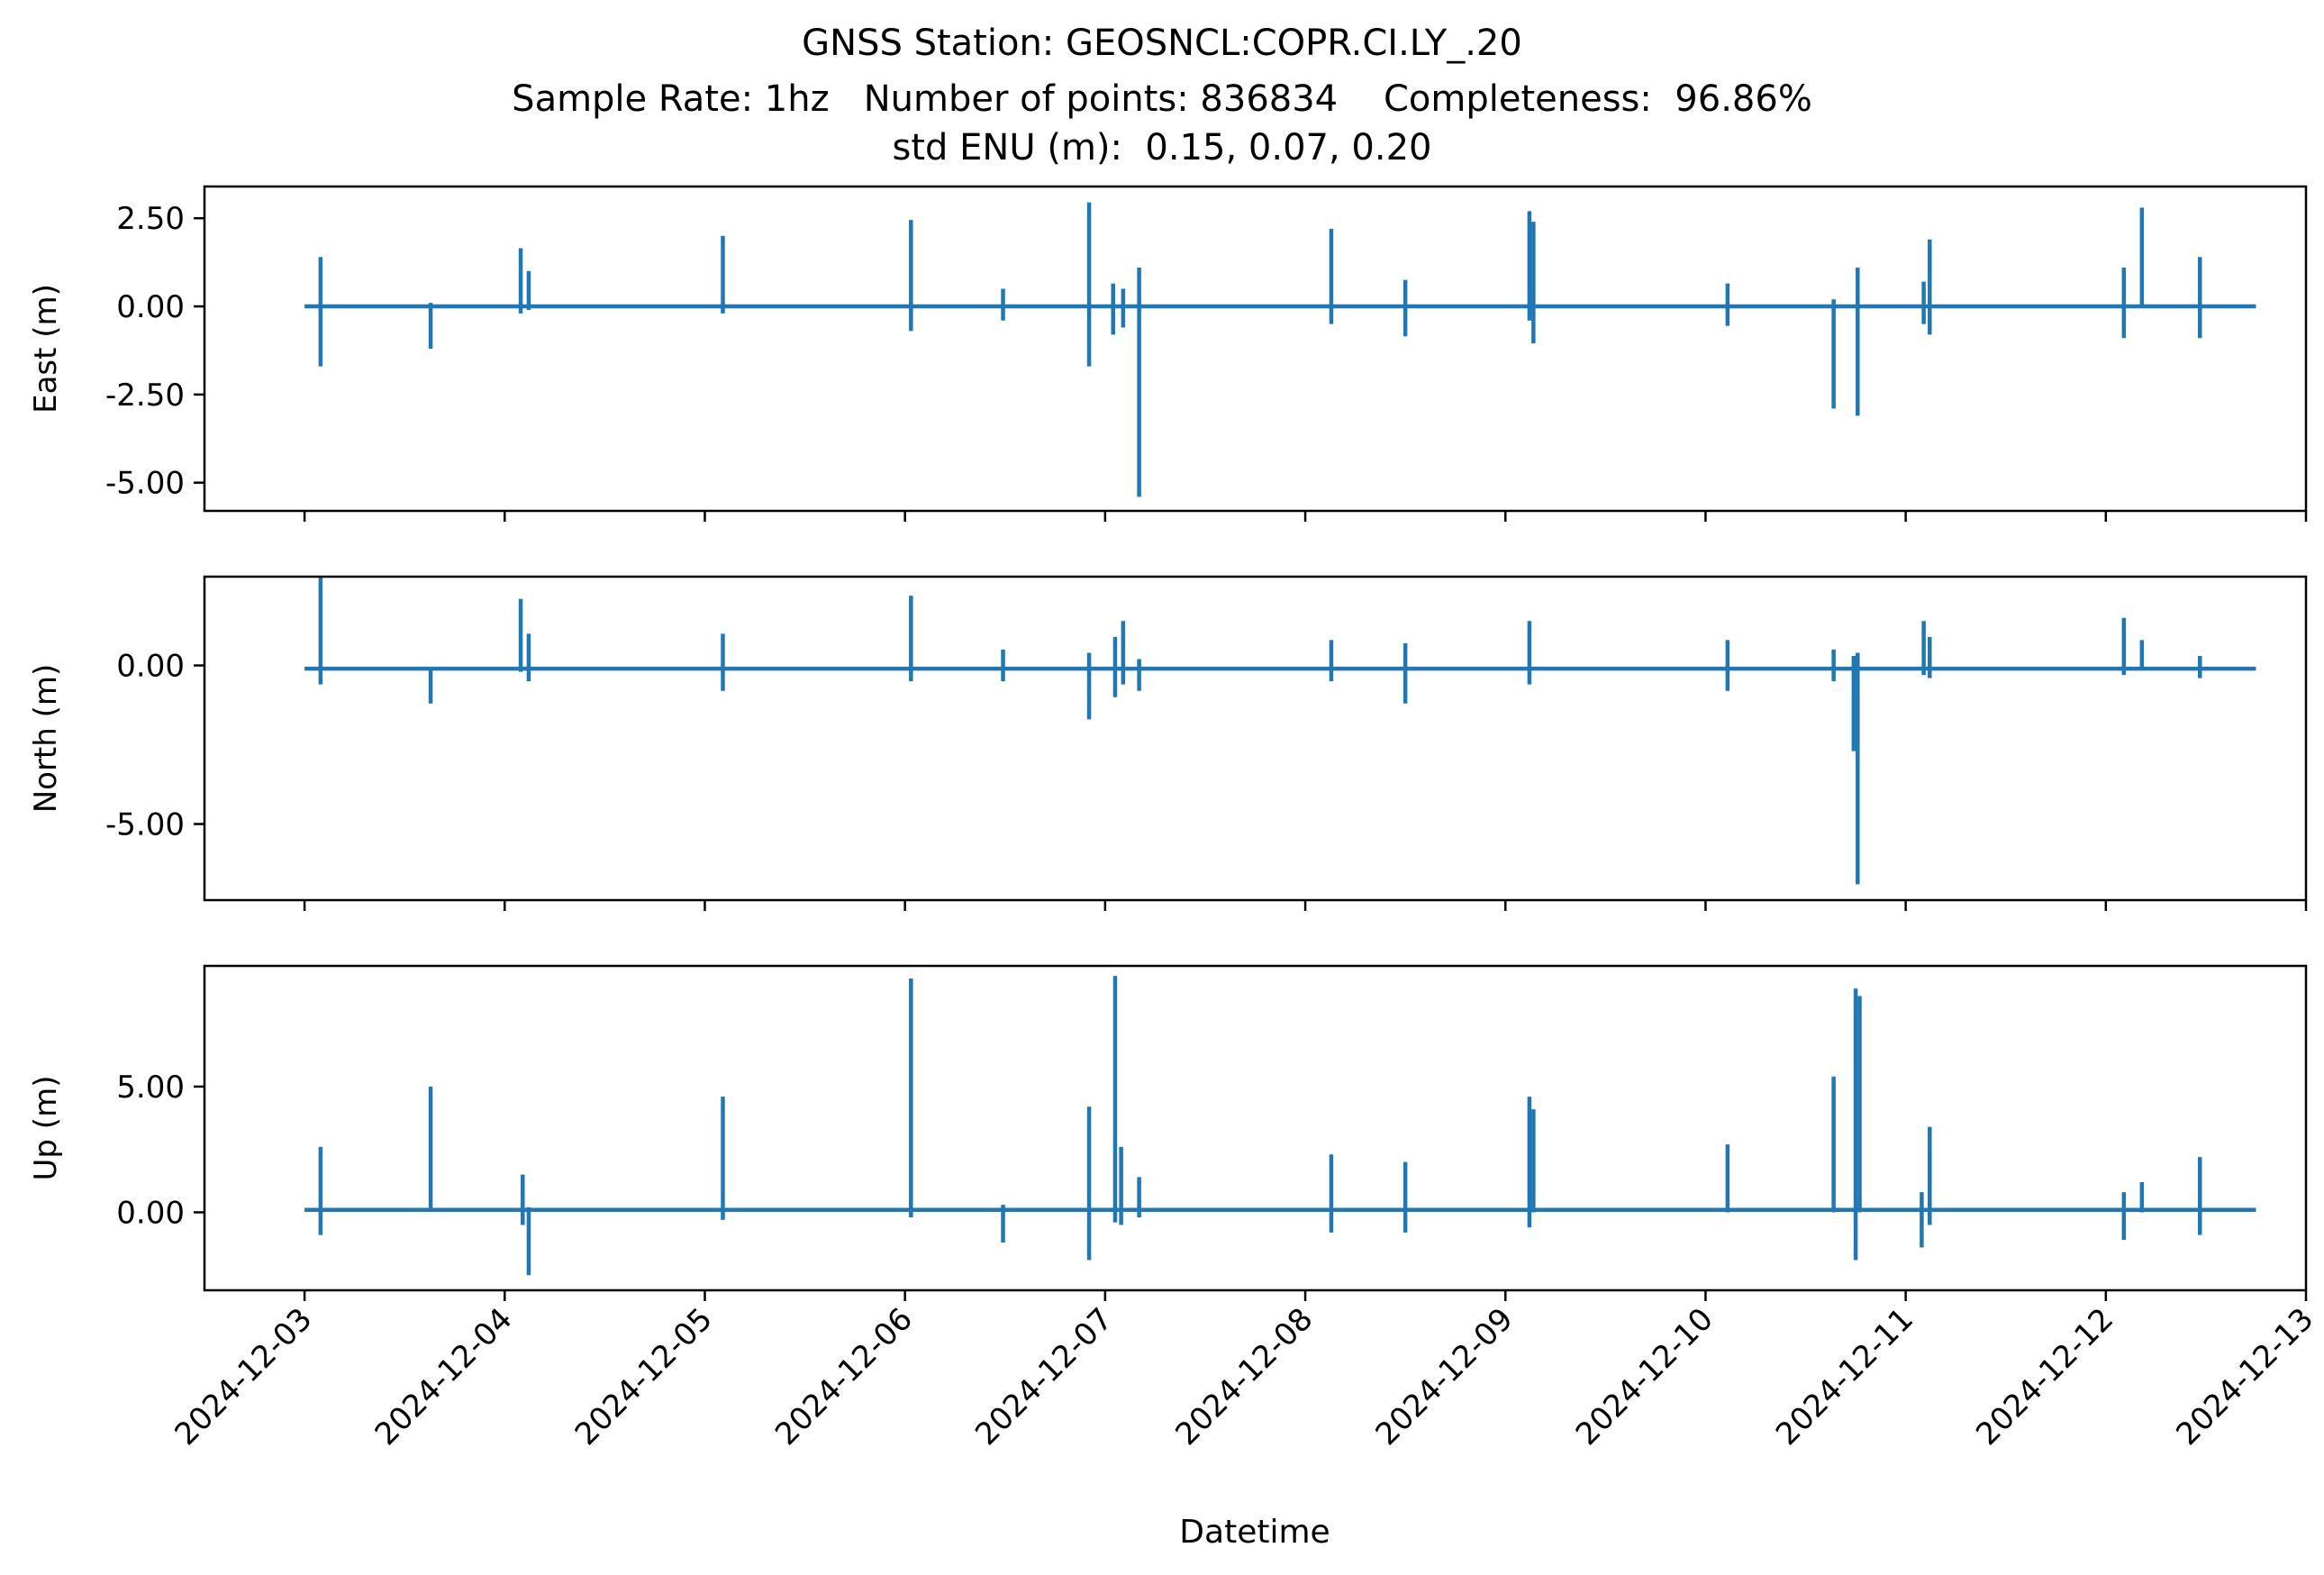 This screenshot has width=2324, height=1575. What do you see at coordinates (1244, 1376) in the screenshot?
I see `x-tick-label-5: 2024-12-08` at bounding box center [1244, 1376].